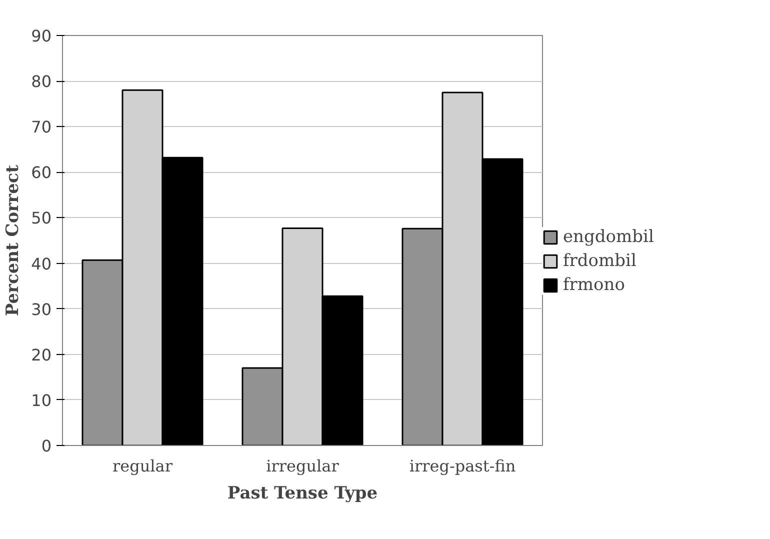 This screenshot has height=539, width=770. What do you see at coordinates (41, 172) in the screenshot?
I see `y-tick-label: 60` at bounding box center [41, 172].